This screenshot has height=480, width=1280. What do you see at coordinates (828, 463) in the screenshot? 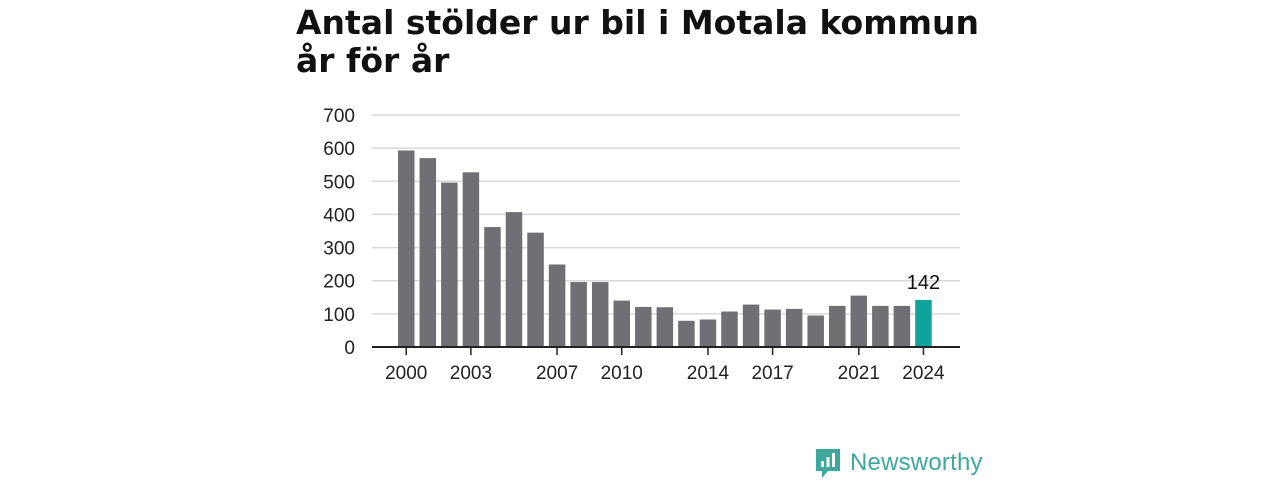
I see `newsworthy-logo-icon` at bounding box center [828, 463].